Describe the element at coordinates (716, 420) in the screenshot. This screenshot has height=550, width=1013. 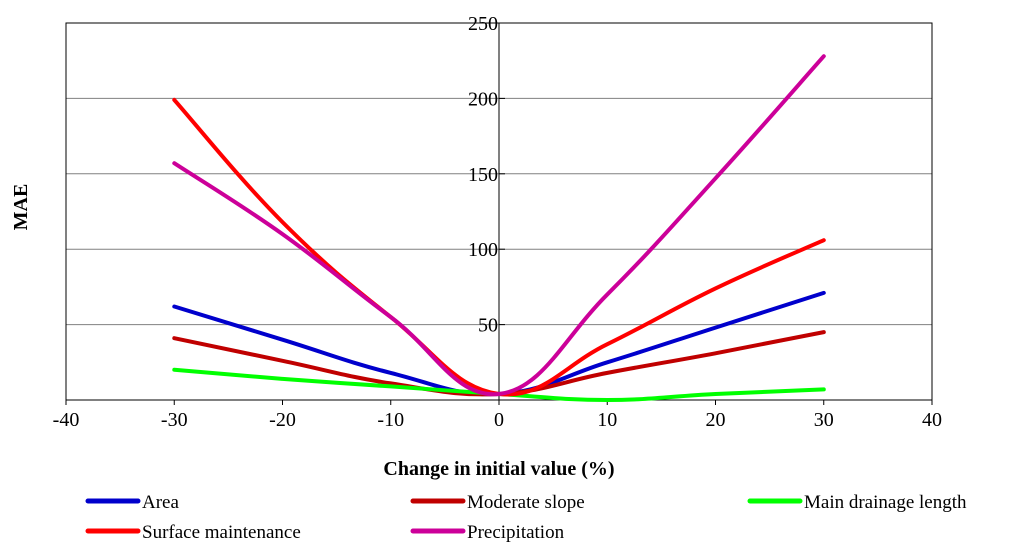
I see `x-tick-label: 20` at that location.